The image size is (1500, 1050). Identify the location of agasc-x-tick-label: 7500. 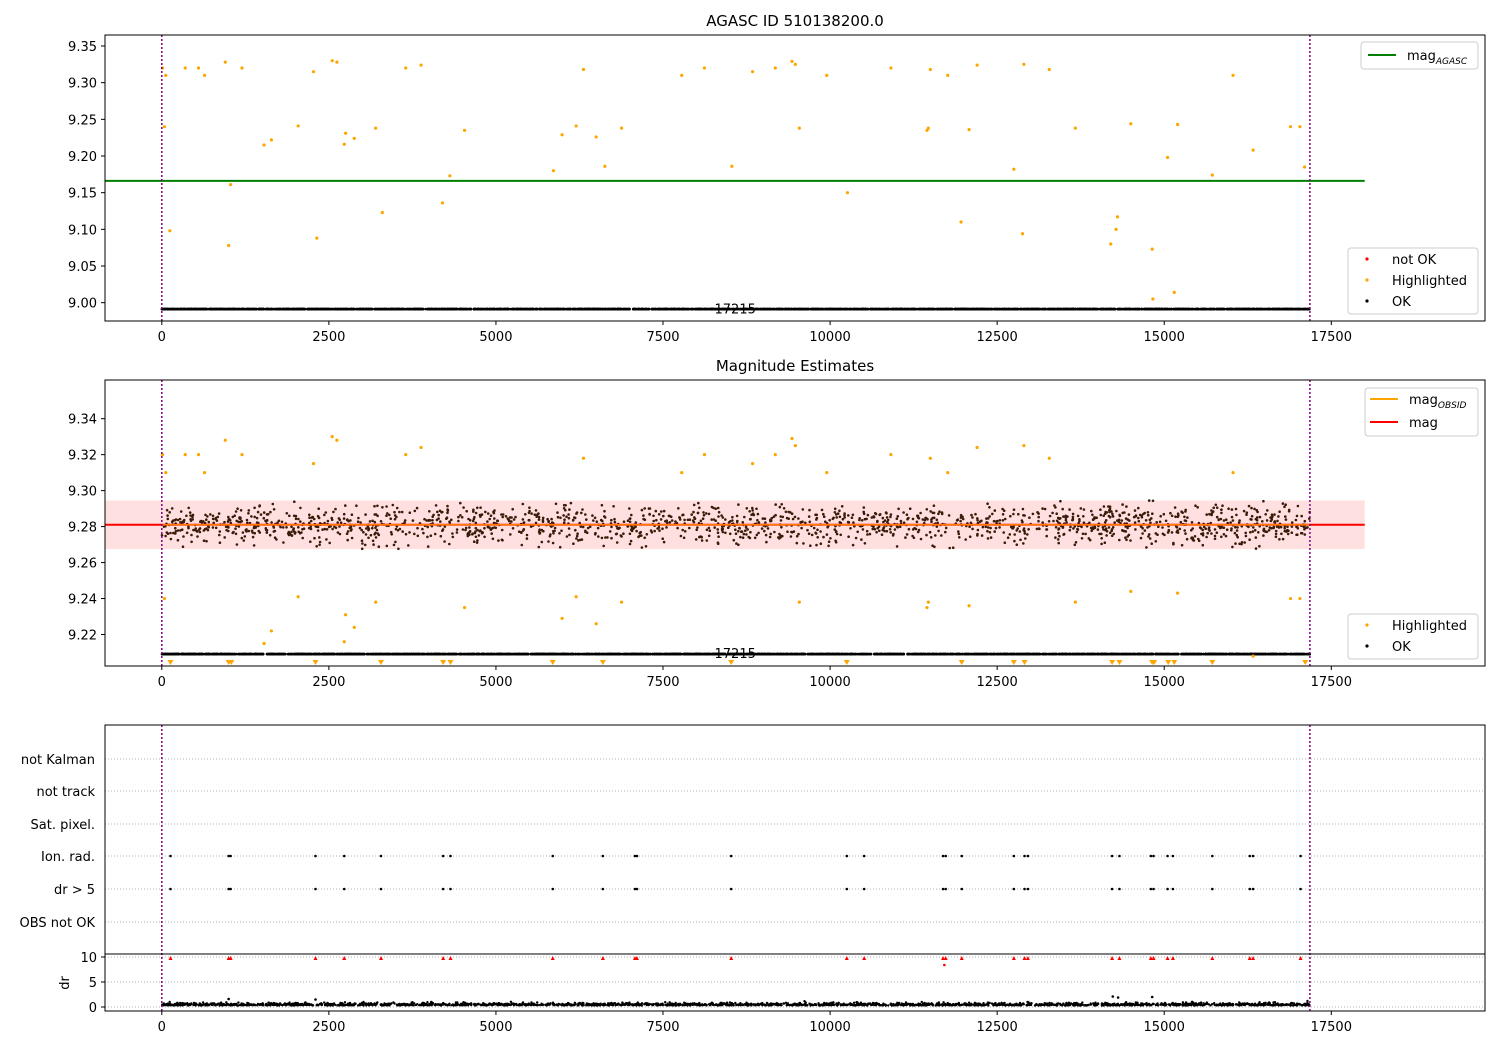
(662, 337).